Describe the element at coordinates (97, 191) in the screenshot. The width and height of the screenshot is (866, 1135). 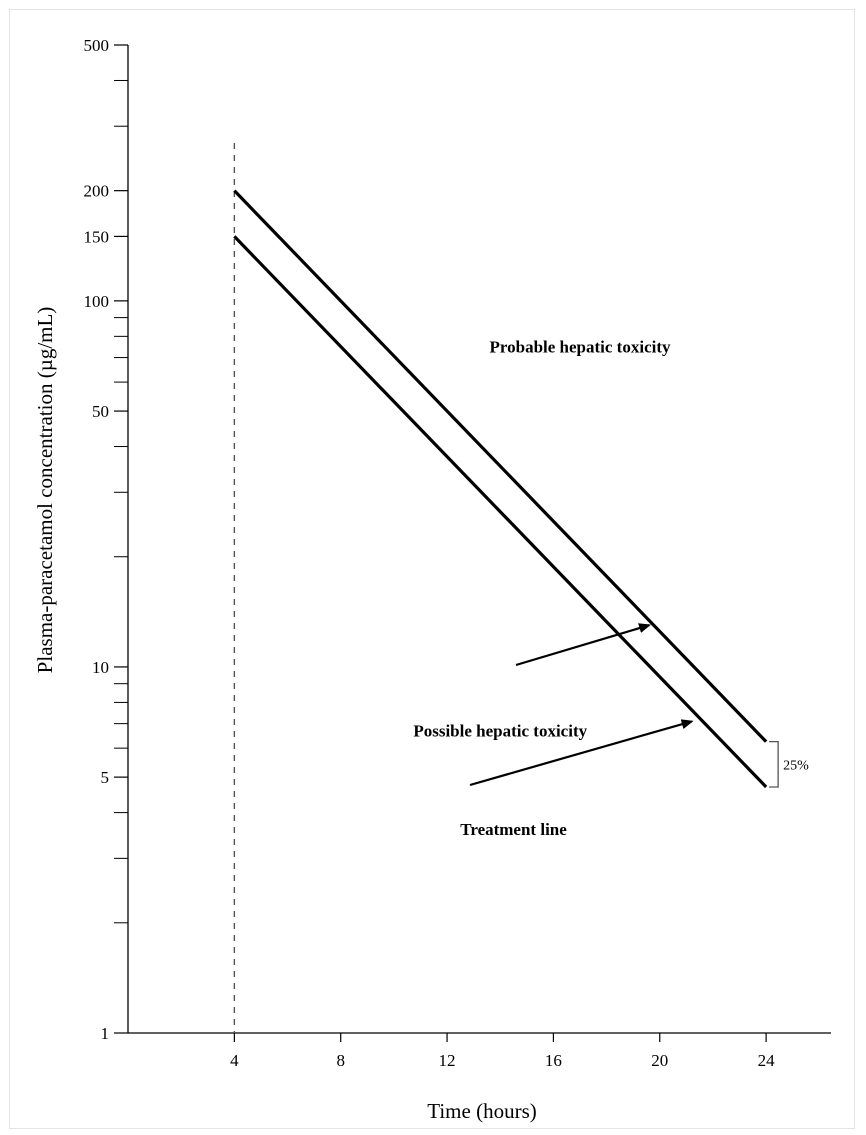
I see `y-tick-label: 200` at that location.